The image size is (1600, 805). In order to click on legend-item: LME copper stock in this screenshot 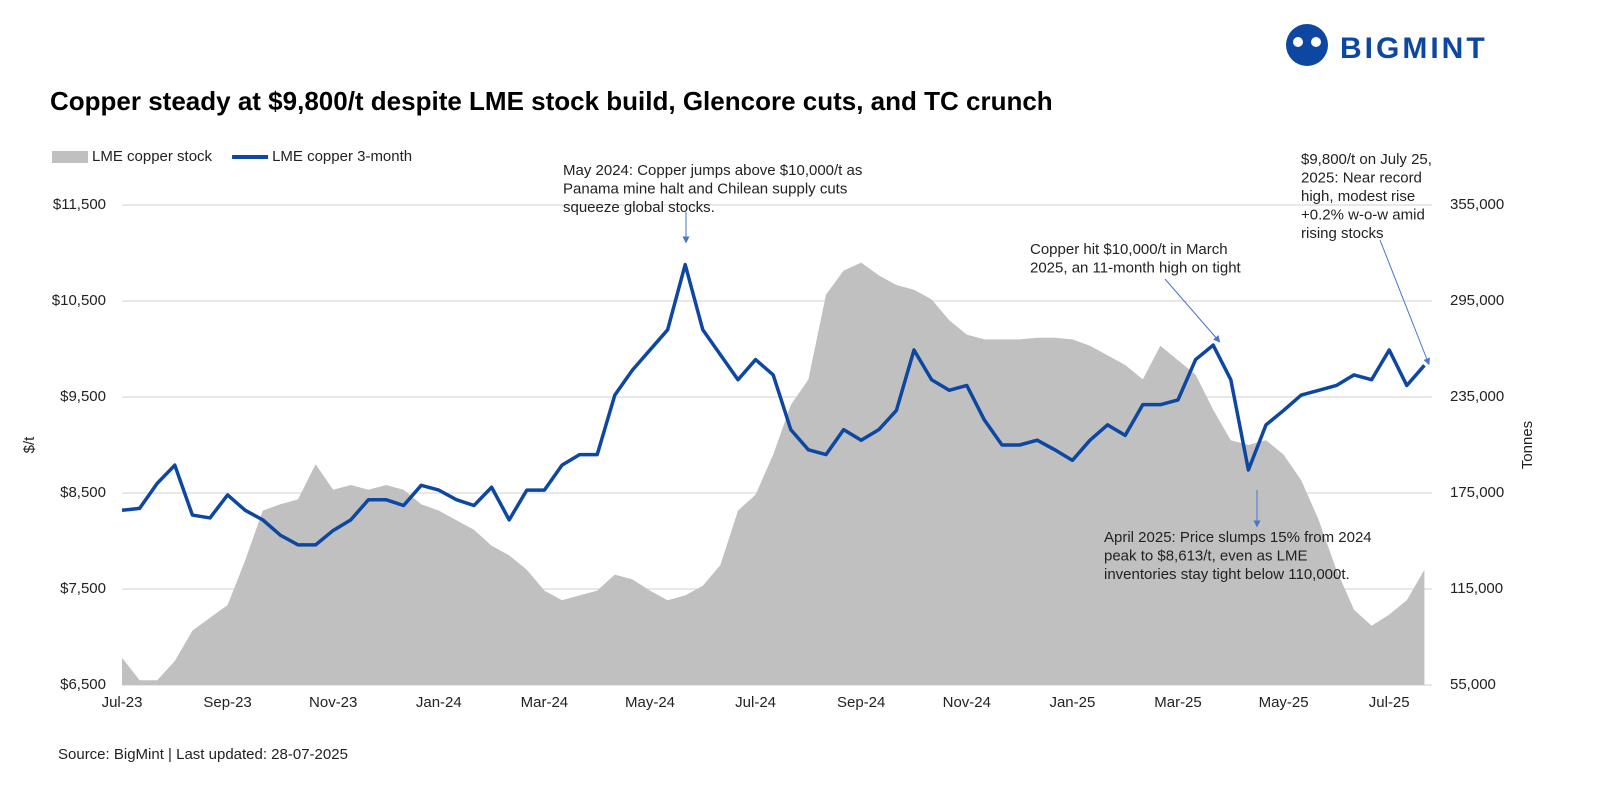, I will do `click(132, 156)`.